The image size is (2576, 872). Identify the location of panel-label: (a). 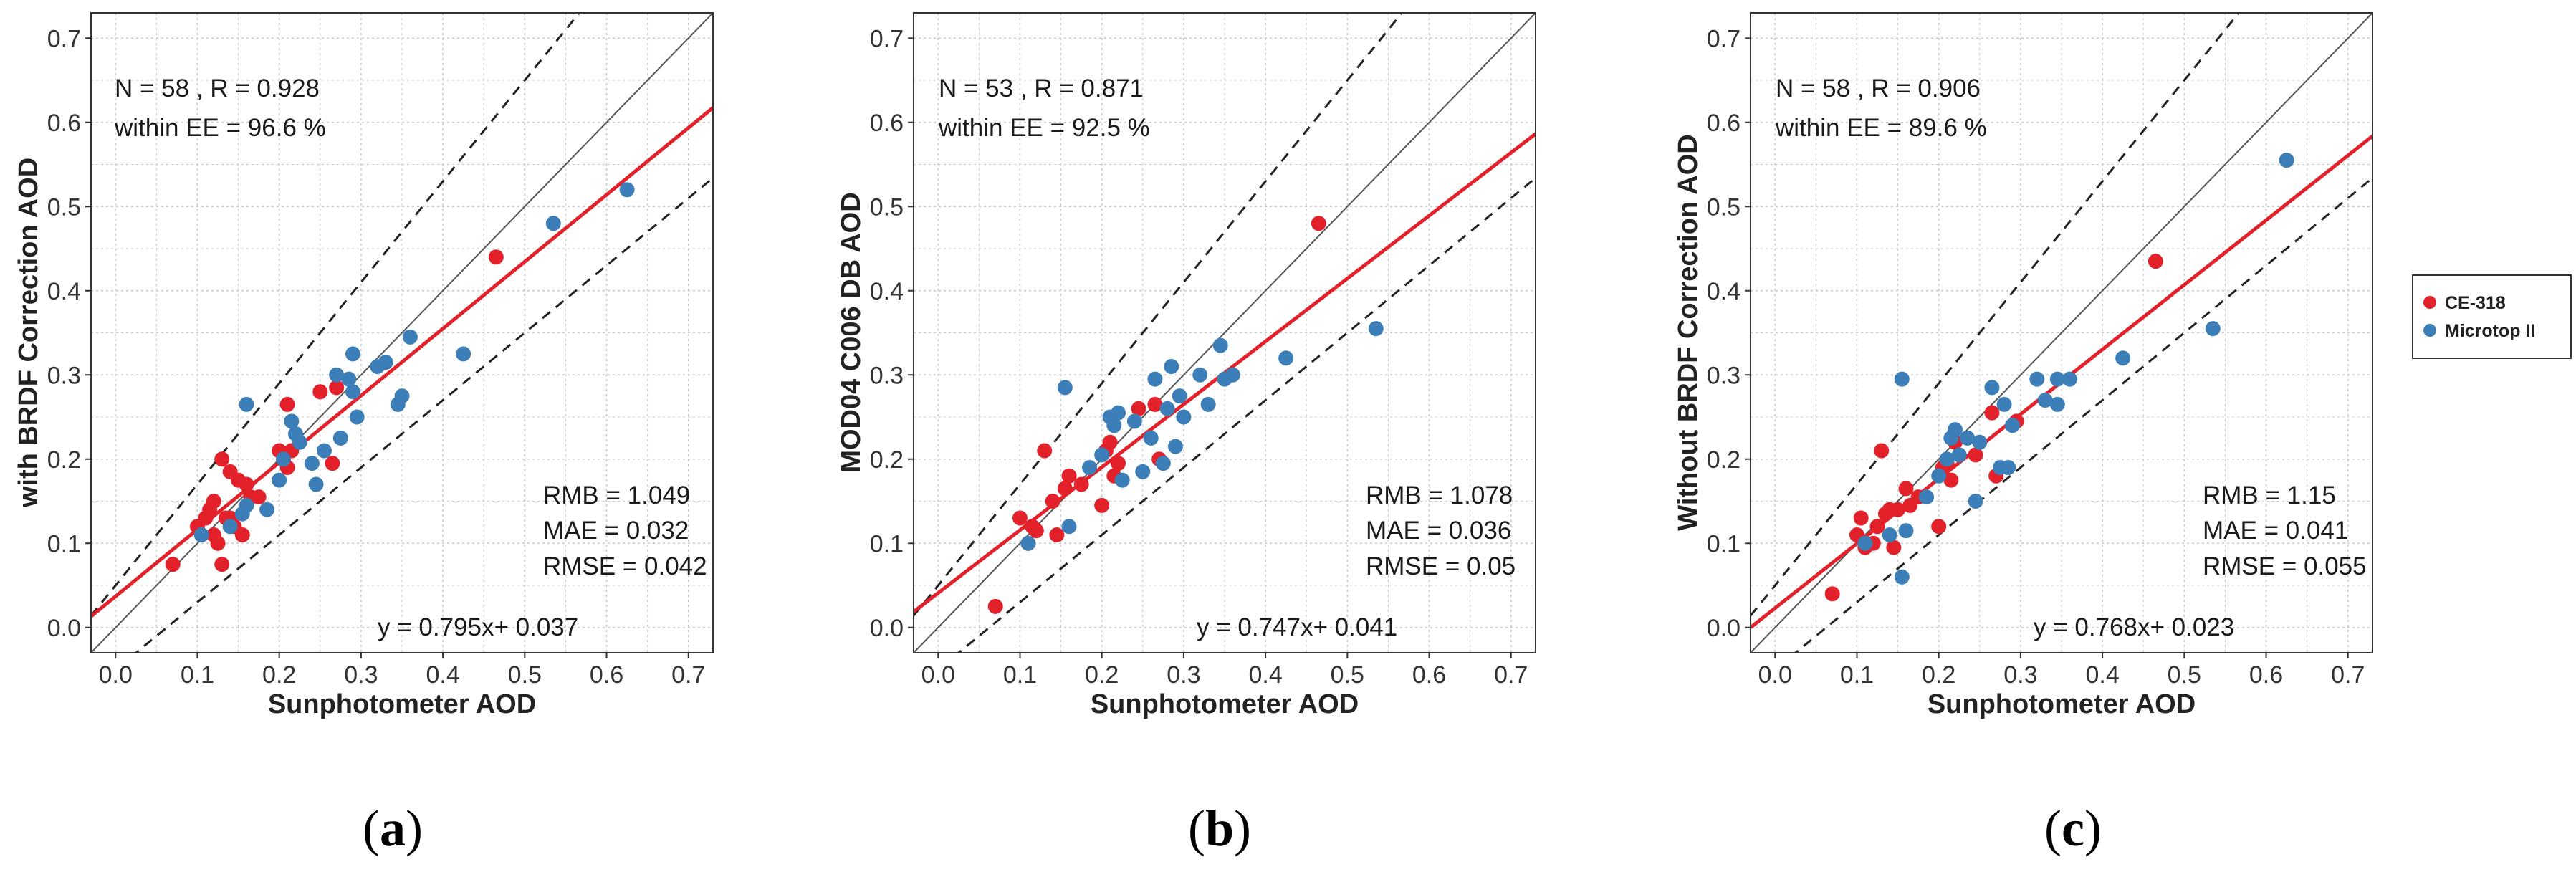
(393, 829).